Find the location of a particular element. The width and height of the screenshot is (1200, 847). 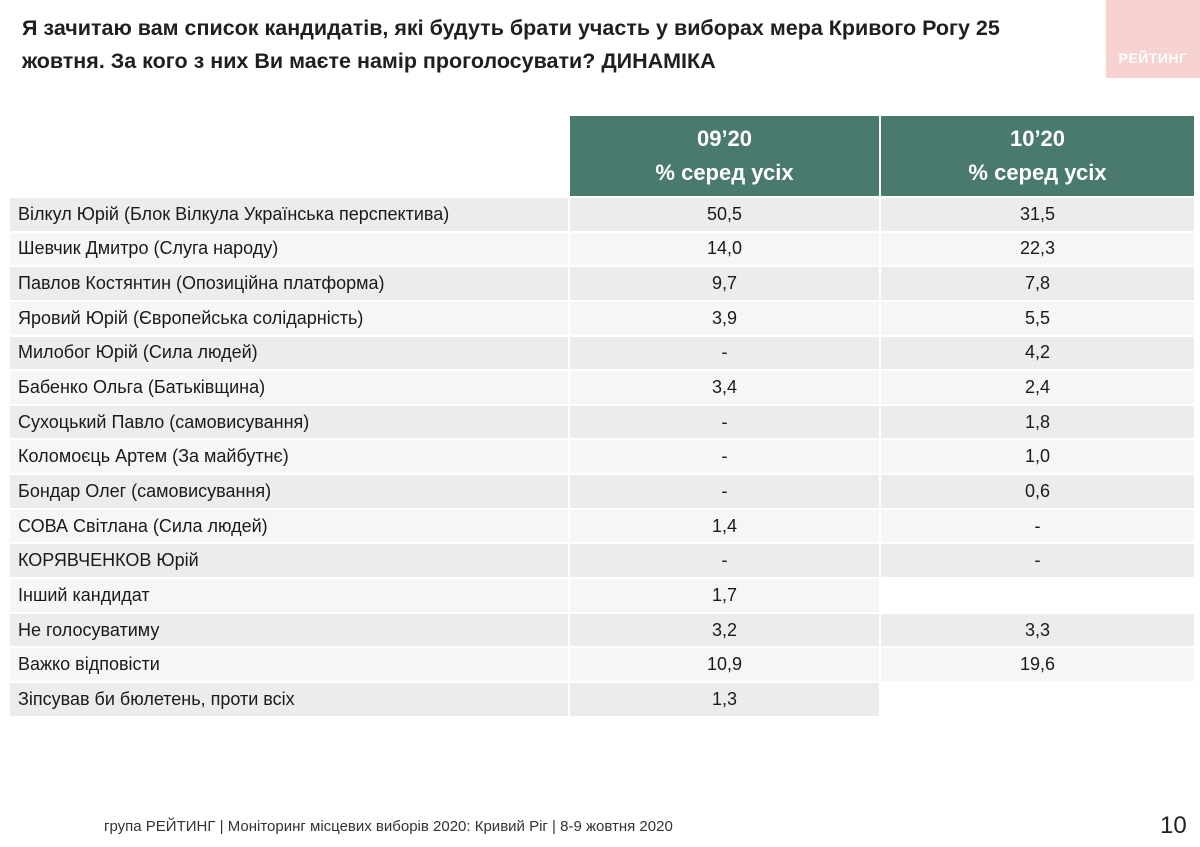

column-header-0920: 09’20 % серед усіх is located at coordinates (723, 156).